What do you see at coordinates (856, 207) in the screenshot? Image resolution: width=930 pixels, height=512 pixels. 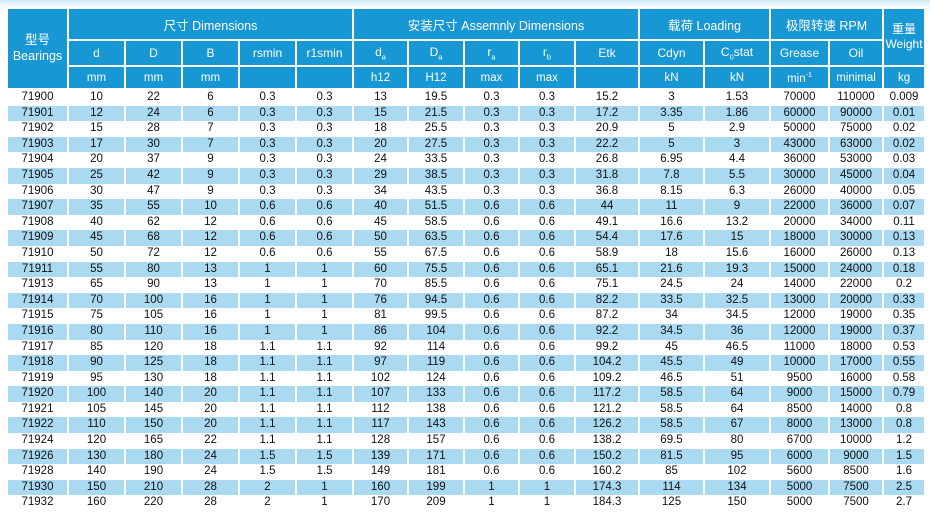 I see `value-cell: 36000` at bounding box center [856, 207].